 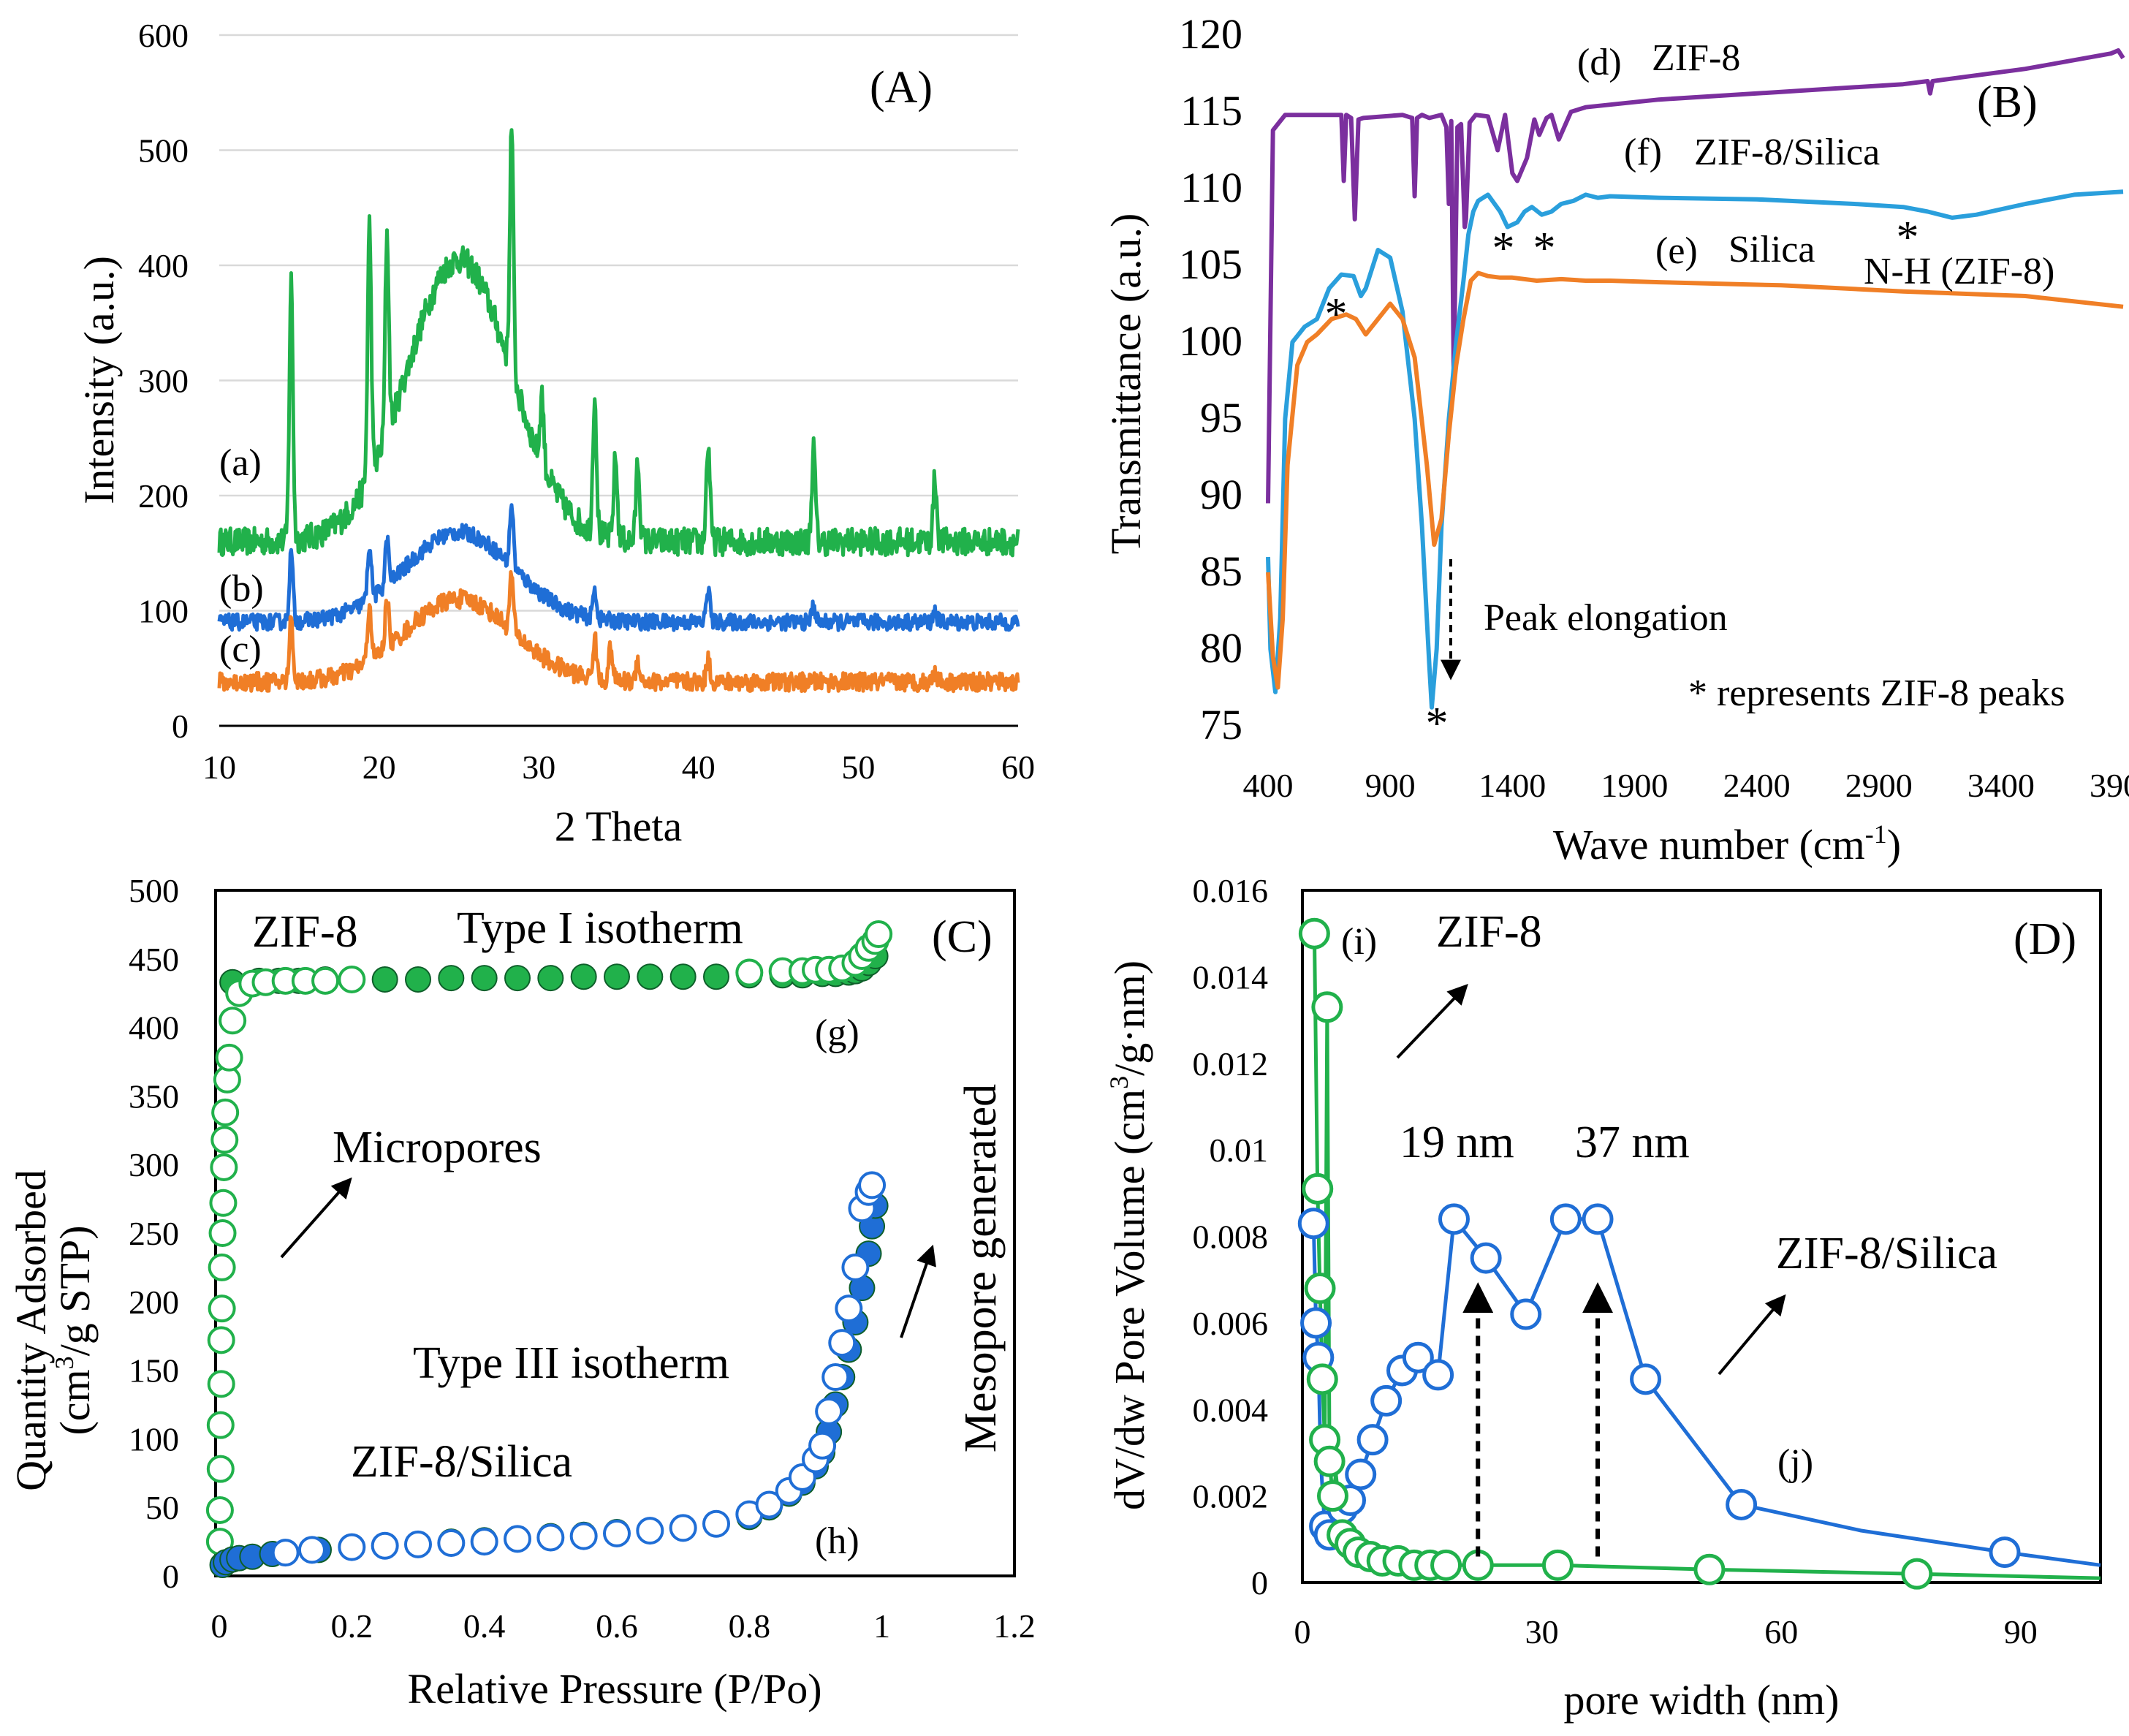 I want to click on x-tick-label: 90, so click(x=2021, y=1631).